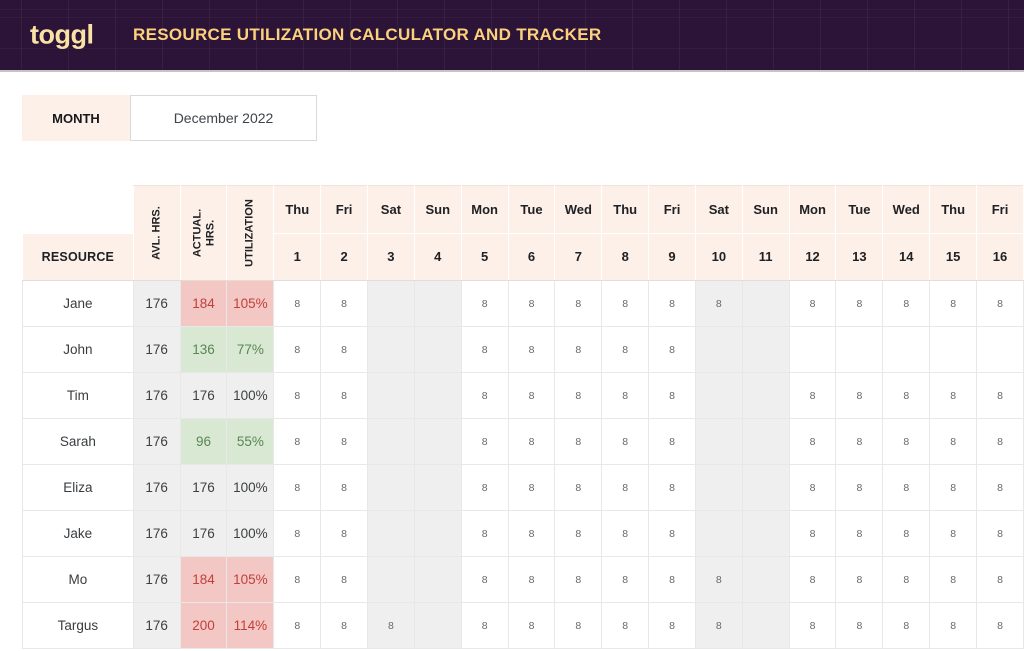 The height and width of the screenshot is (651, 1024). What do you see at coordinates (625, 209) in the screenshot?
I see `day-name-header-8: Thu` at bounding box center [625, 209].